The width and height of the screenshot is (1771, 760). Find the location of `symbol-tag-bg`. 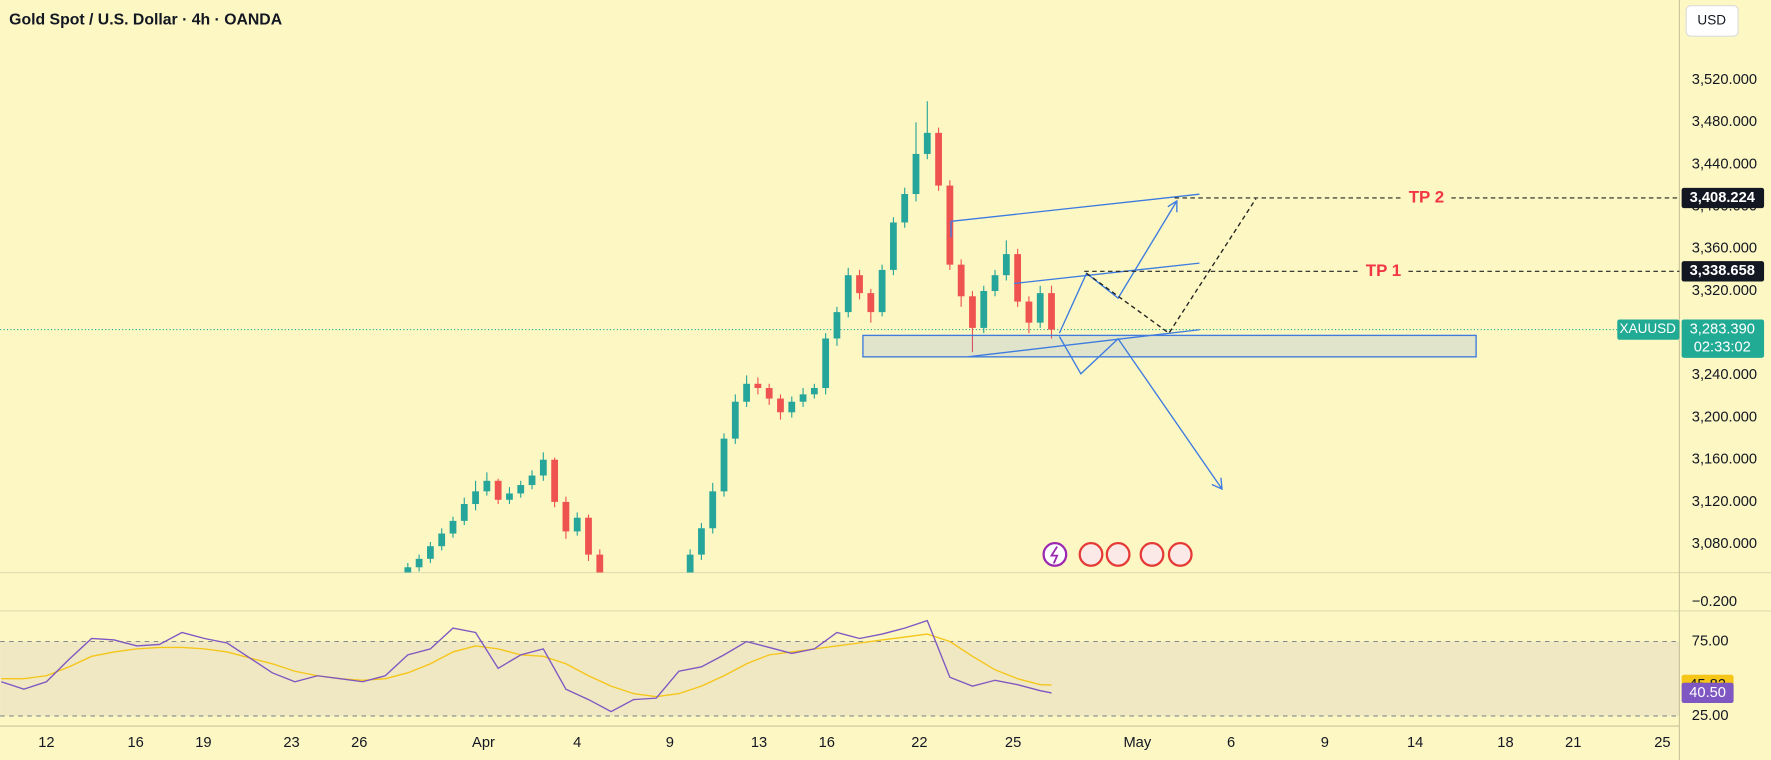

symbol-tag-bg is located at coordinates (1648, 329).